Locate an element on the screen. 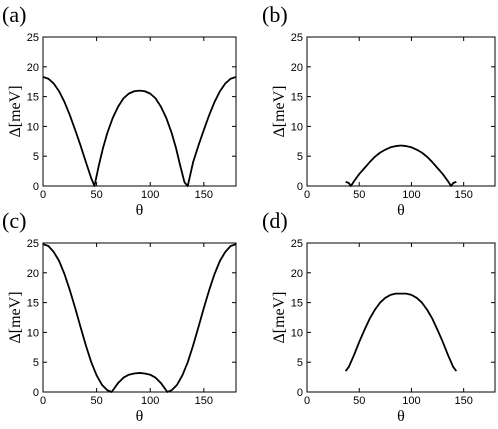  panel-label: (b) is located at coordinates (275, 14).